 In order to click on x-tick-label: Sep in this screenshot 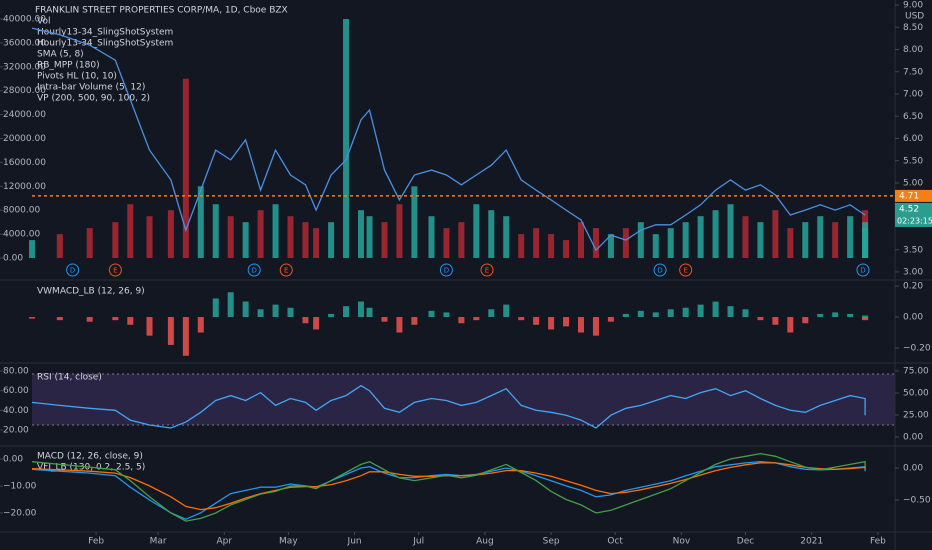, I will do `click(551, 542)`.